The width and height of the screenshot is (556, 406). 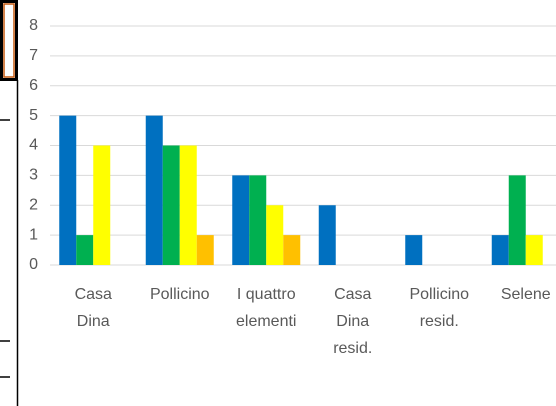 I want to click on y-tick-label: 6, so click(x=33, y=85).